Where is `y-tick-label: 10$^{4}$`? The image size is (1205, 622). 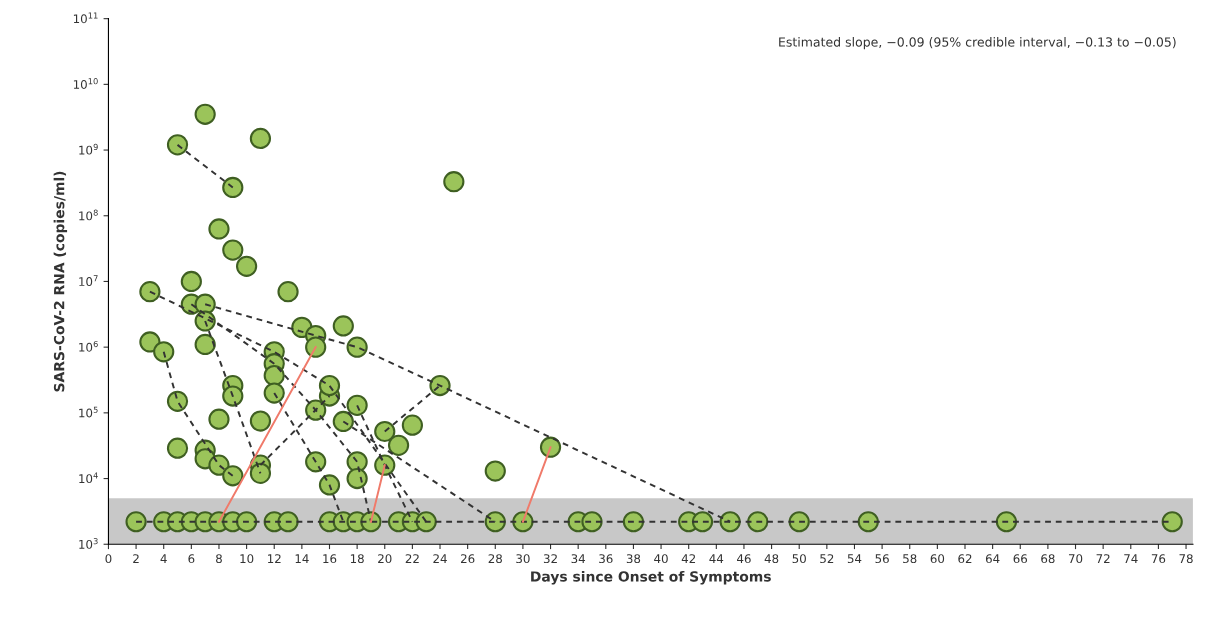 y-tick-label: 10$^{4}$ is located at coordinates (88, 478).